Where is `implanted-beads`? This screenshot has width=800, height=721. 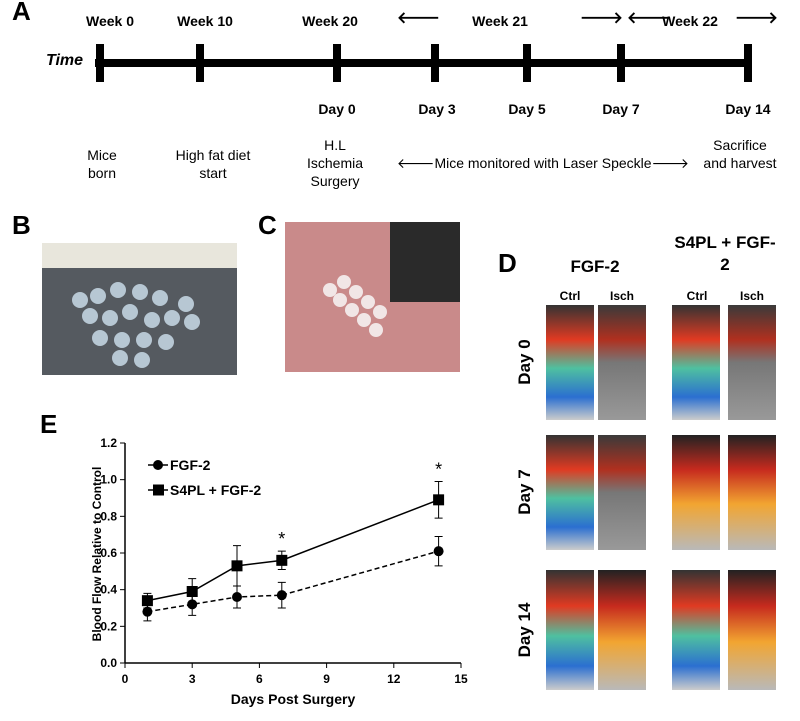
implanted-beads is located at coordinates (355, 306).